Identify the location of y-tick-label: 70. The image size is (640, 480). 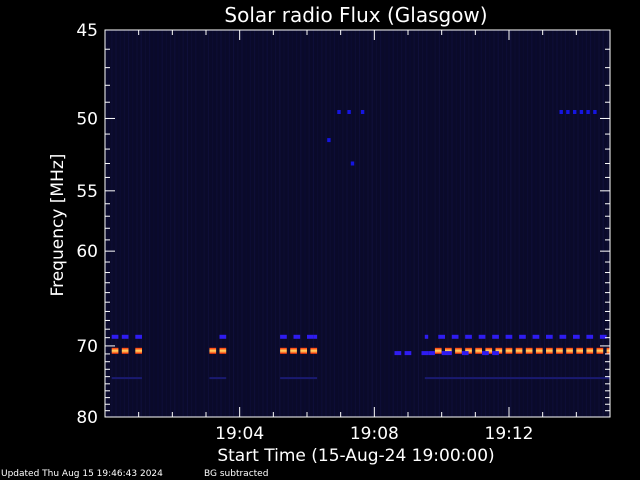
(87, 347).